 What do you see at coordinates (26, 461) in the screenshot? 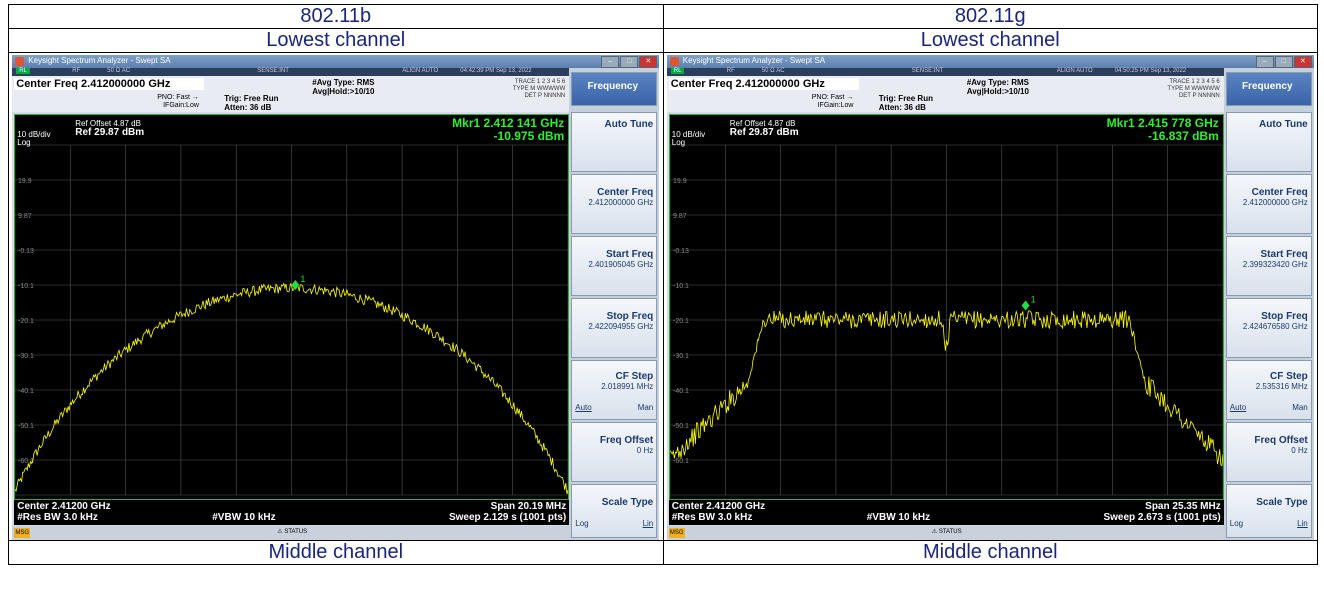
I see `y-tick-label: -60.1` at bounding box center [26, 461].